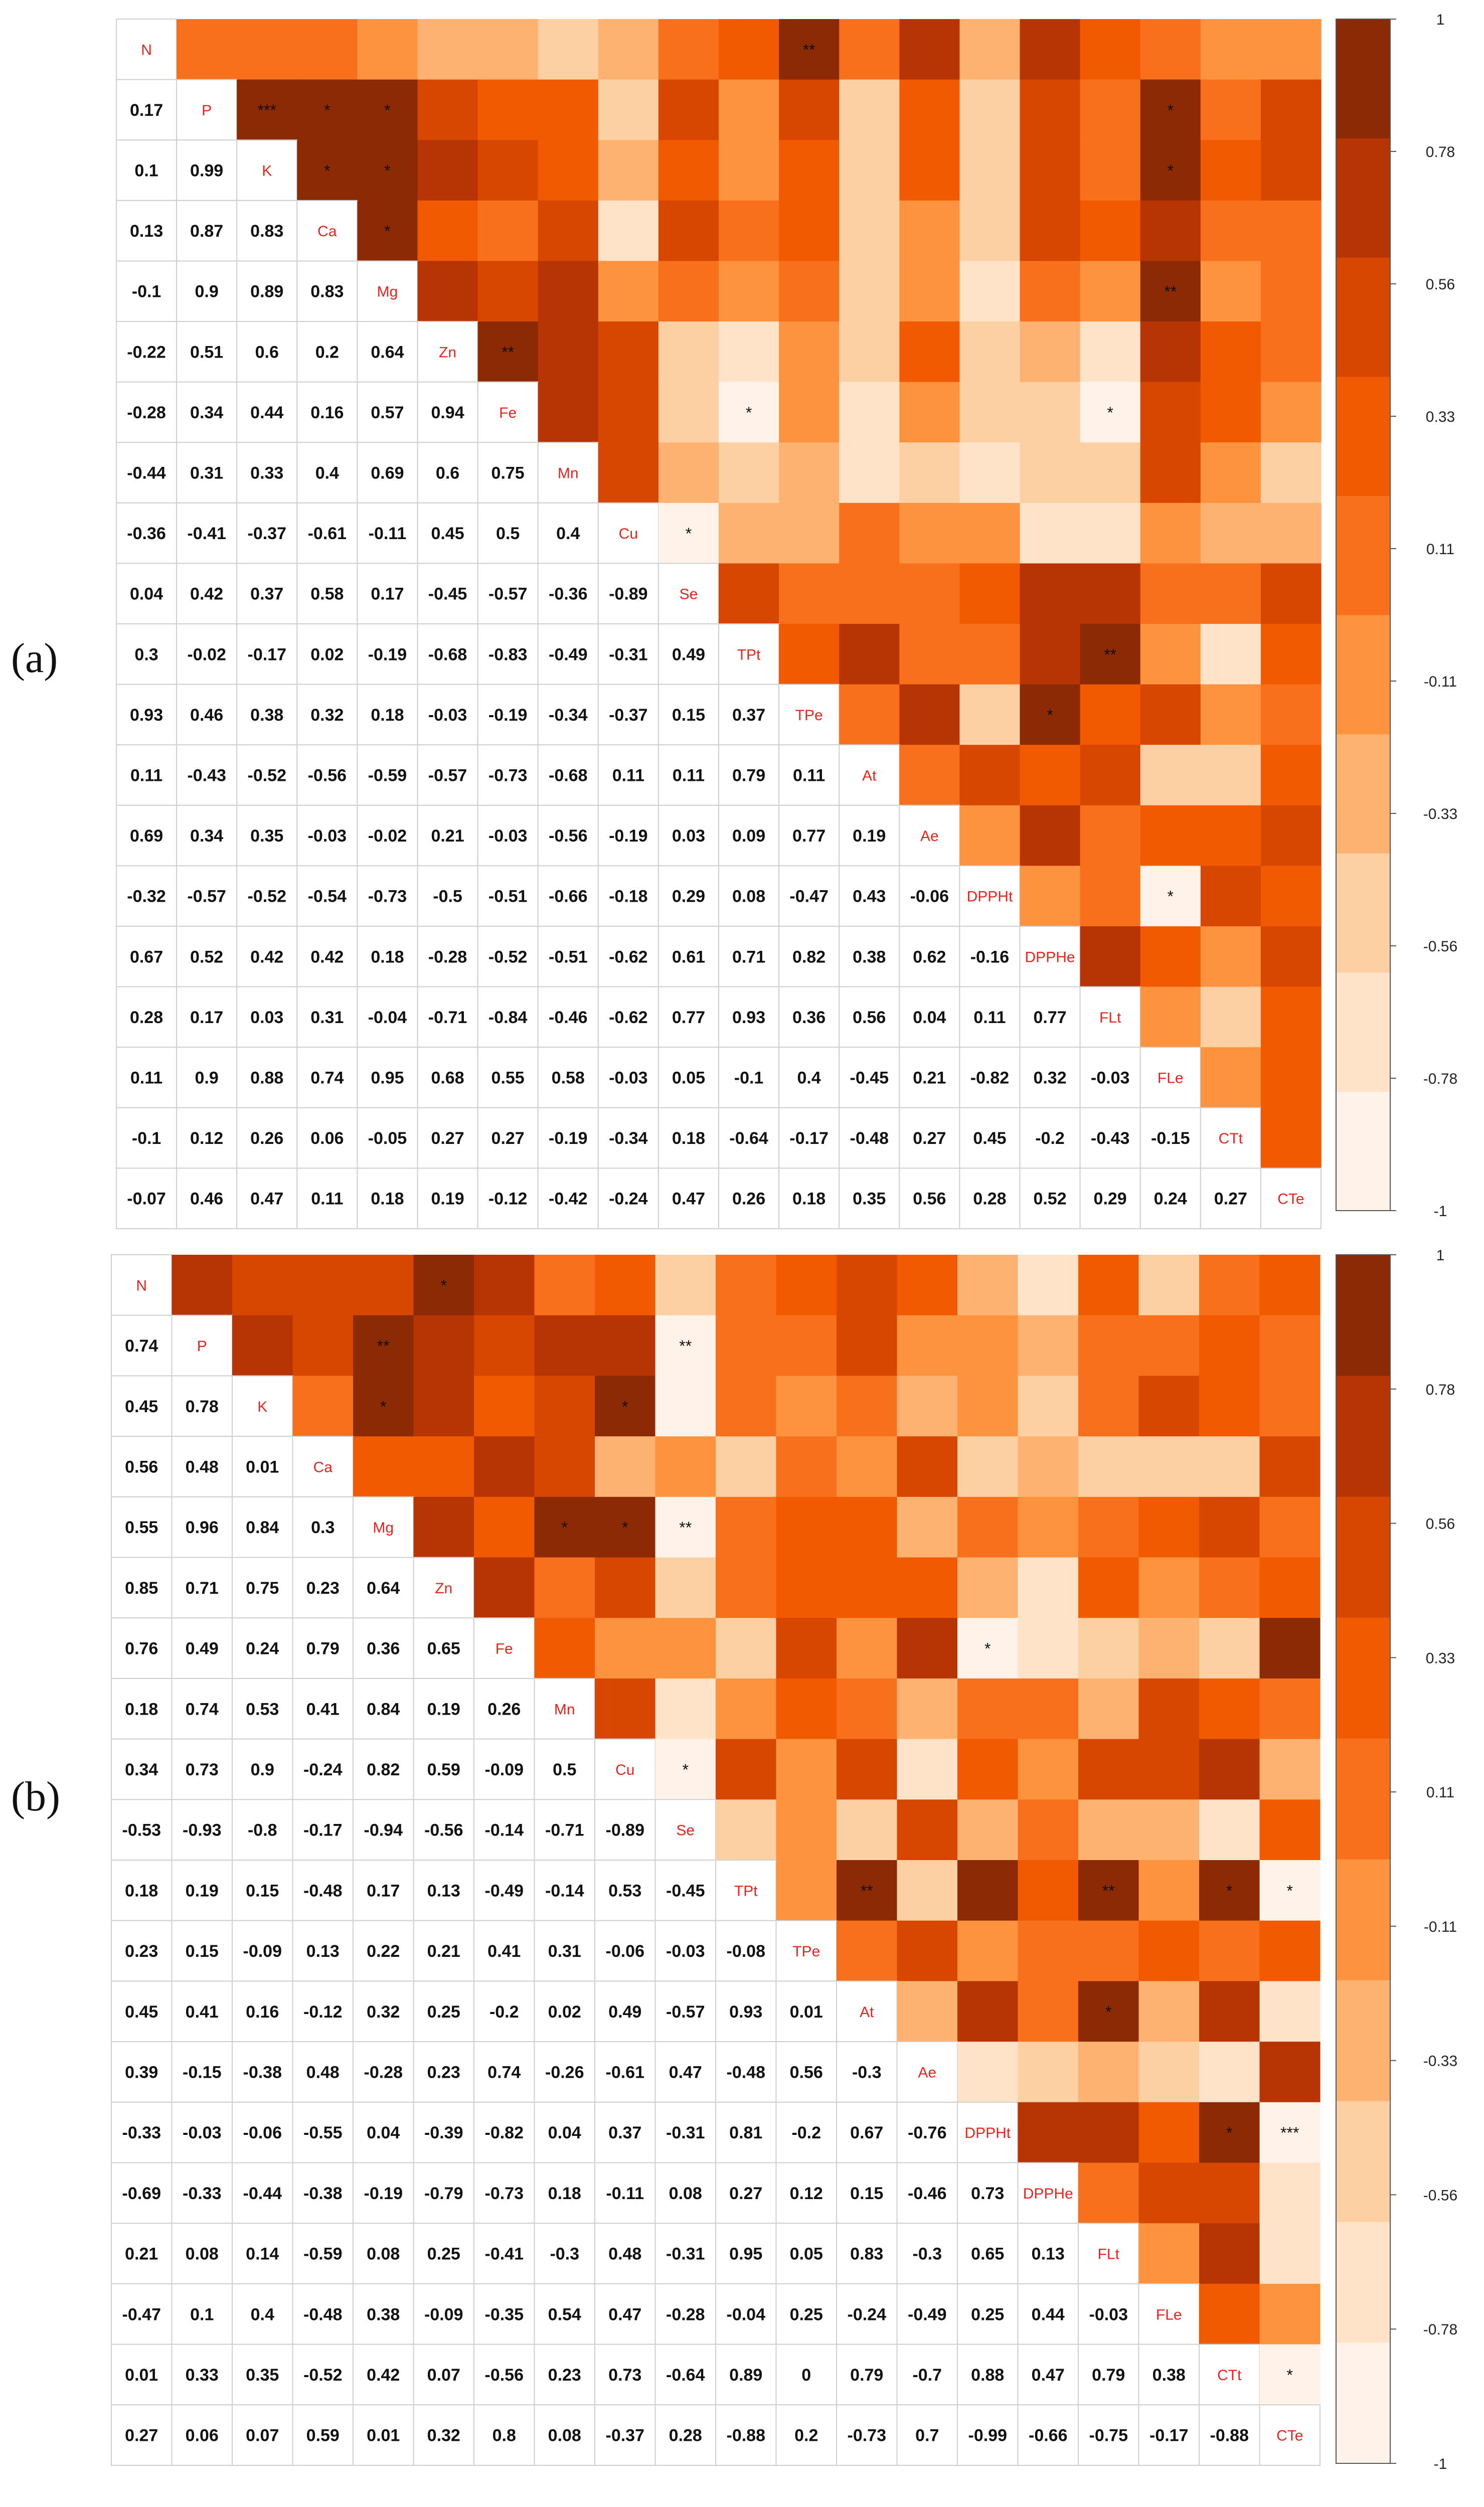 Image resolution: width=1484 pixels, height=2507 pixels. What do you see at coordinates (1440, 20) in the screenshot?
I see `colorbar-tick-label: 1` at bounding box center [1440, 20].